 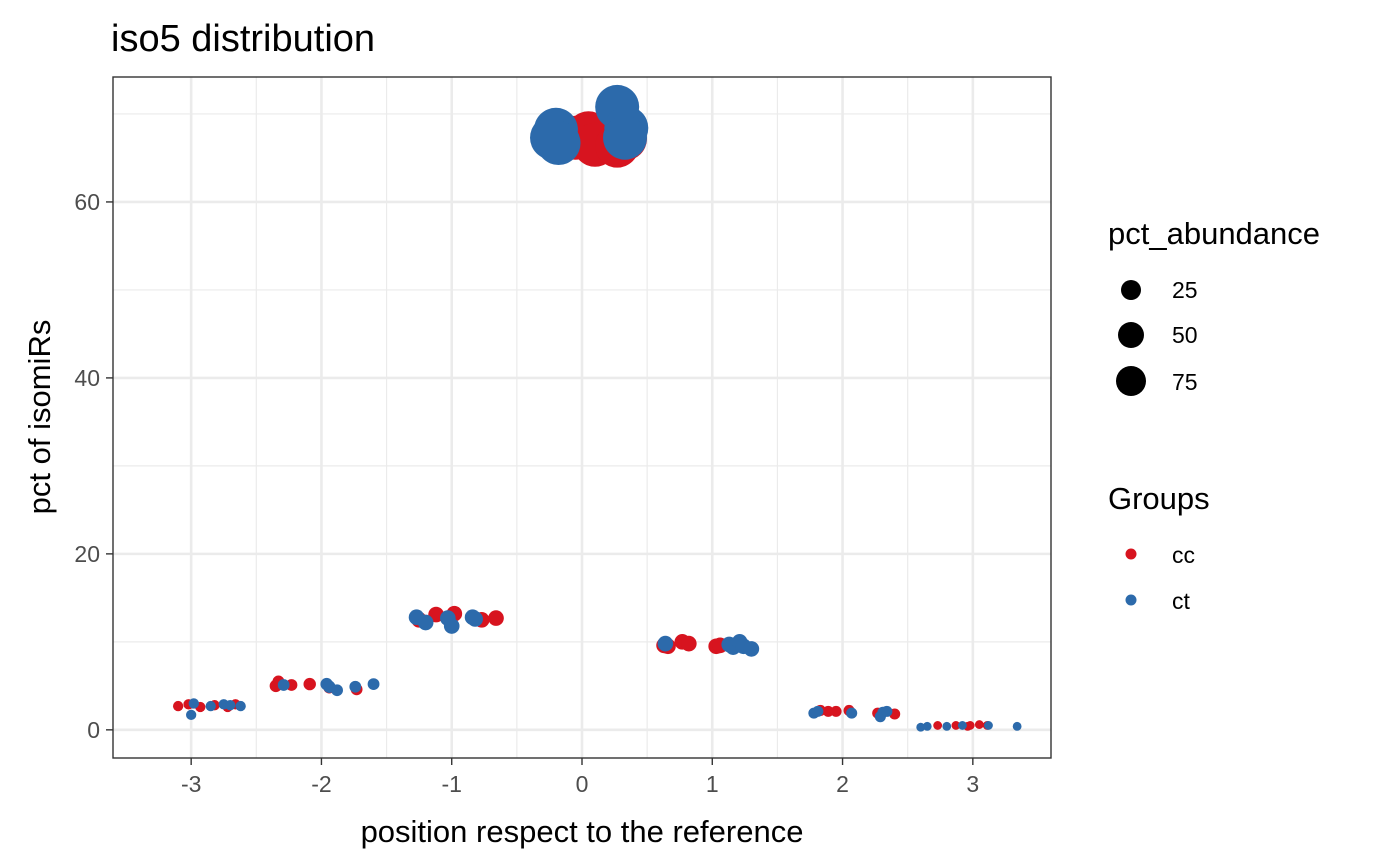 What do you see at coordinates (1131, 554) in the screenshot?
I see `color-legend-key-cc` at bounding box center [1131, 554].